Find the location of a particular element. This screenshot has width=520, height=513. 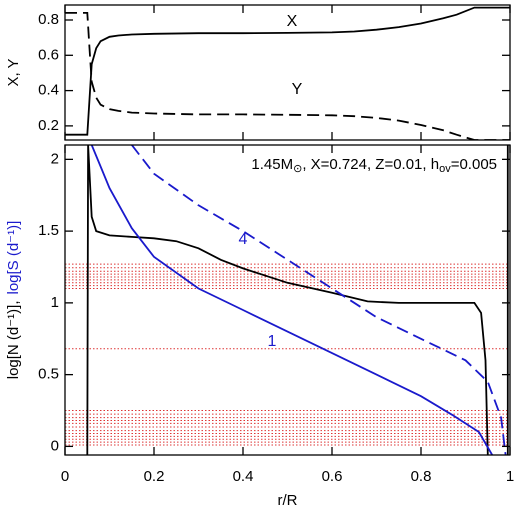

y-tick-label: 2 is located at coordinates (55, 158).